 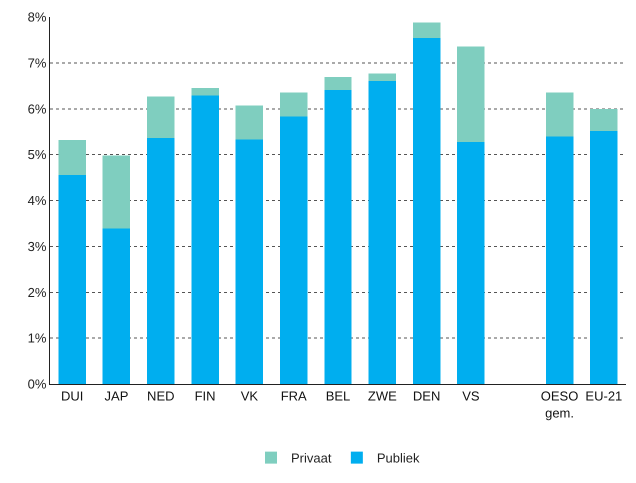 What do you see at coordinates (37, 62) in the screenshot?
I see `y-tick-label: 7%` at bounding box center [37, 62].